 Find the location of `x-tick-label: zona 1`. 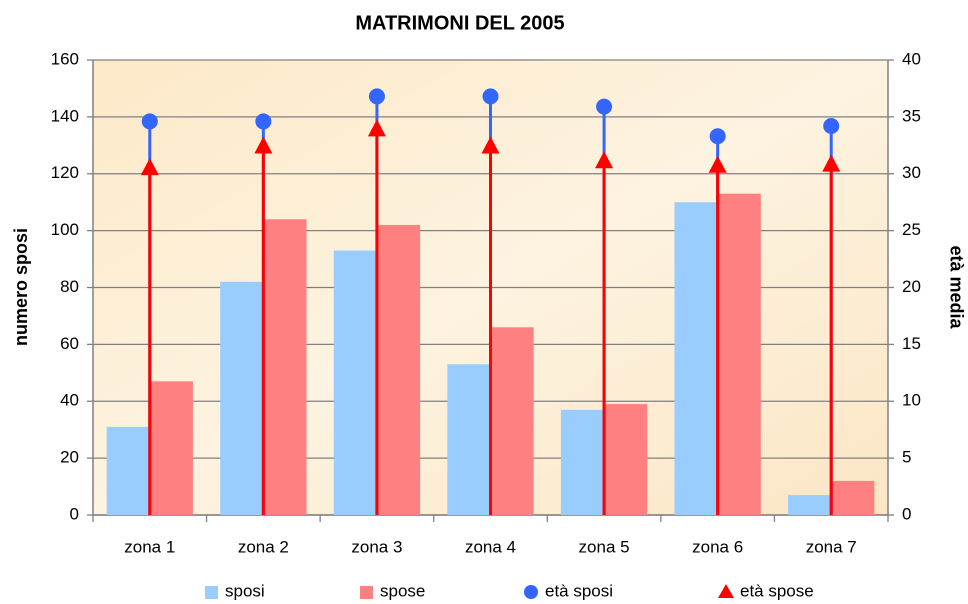

x-tick-label: zona 1 is located at coordinates (149, 546).